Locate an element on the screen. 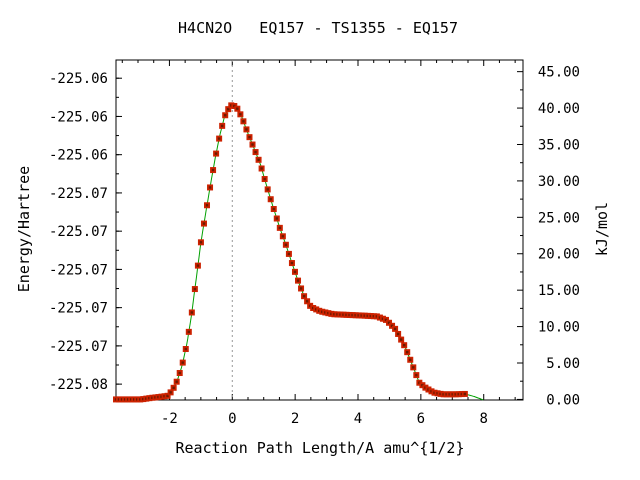 This screenshot has height=480, width=640. right-tick-label: 30.00 is located at coordinates (559, 182).